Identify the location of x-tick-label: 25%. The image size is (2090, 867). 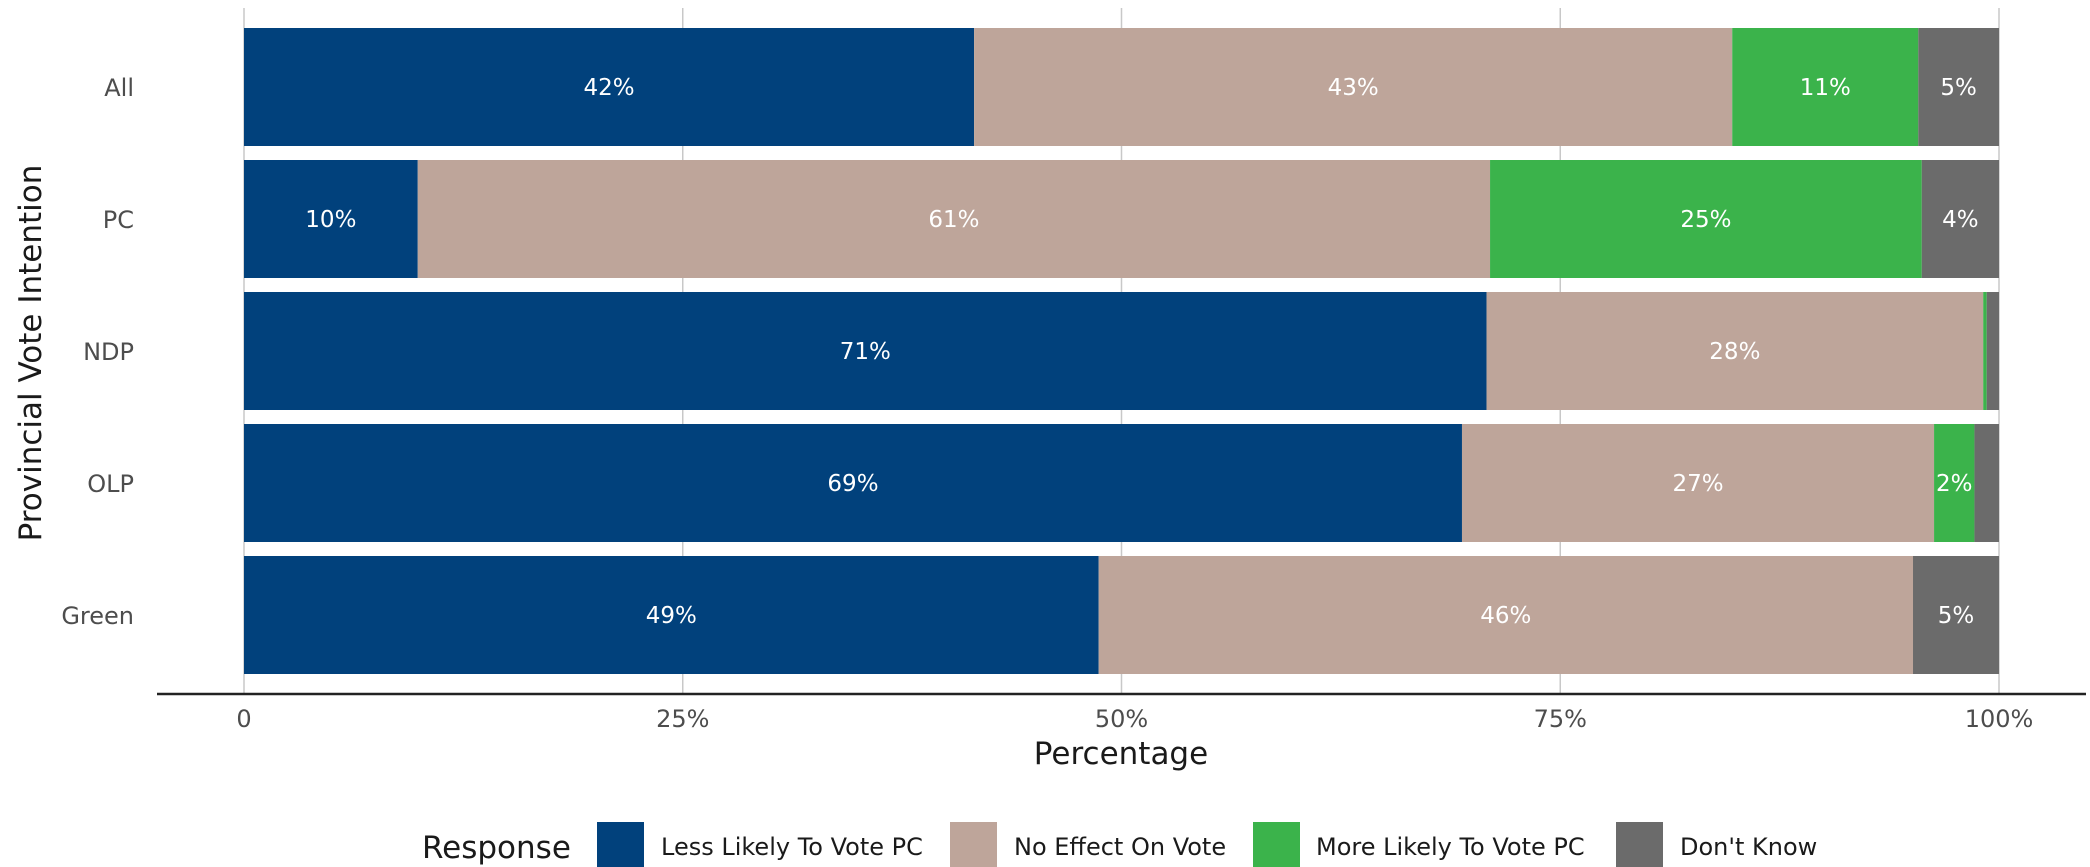
(682, 719).